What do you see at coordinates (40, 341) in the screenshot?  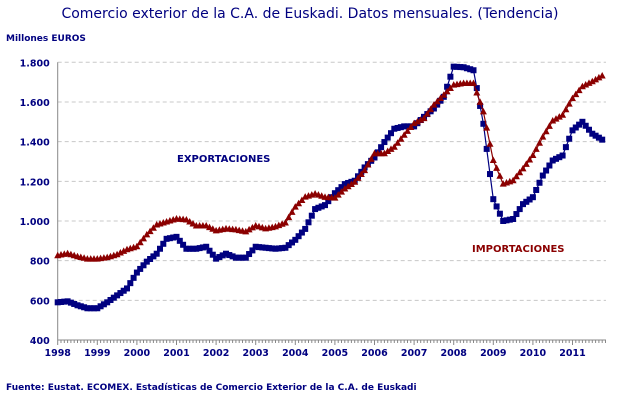 I see `y-tick-label: 400` at bounding box center [40, 341].